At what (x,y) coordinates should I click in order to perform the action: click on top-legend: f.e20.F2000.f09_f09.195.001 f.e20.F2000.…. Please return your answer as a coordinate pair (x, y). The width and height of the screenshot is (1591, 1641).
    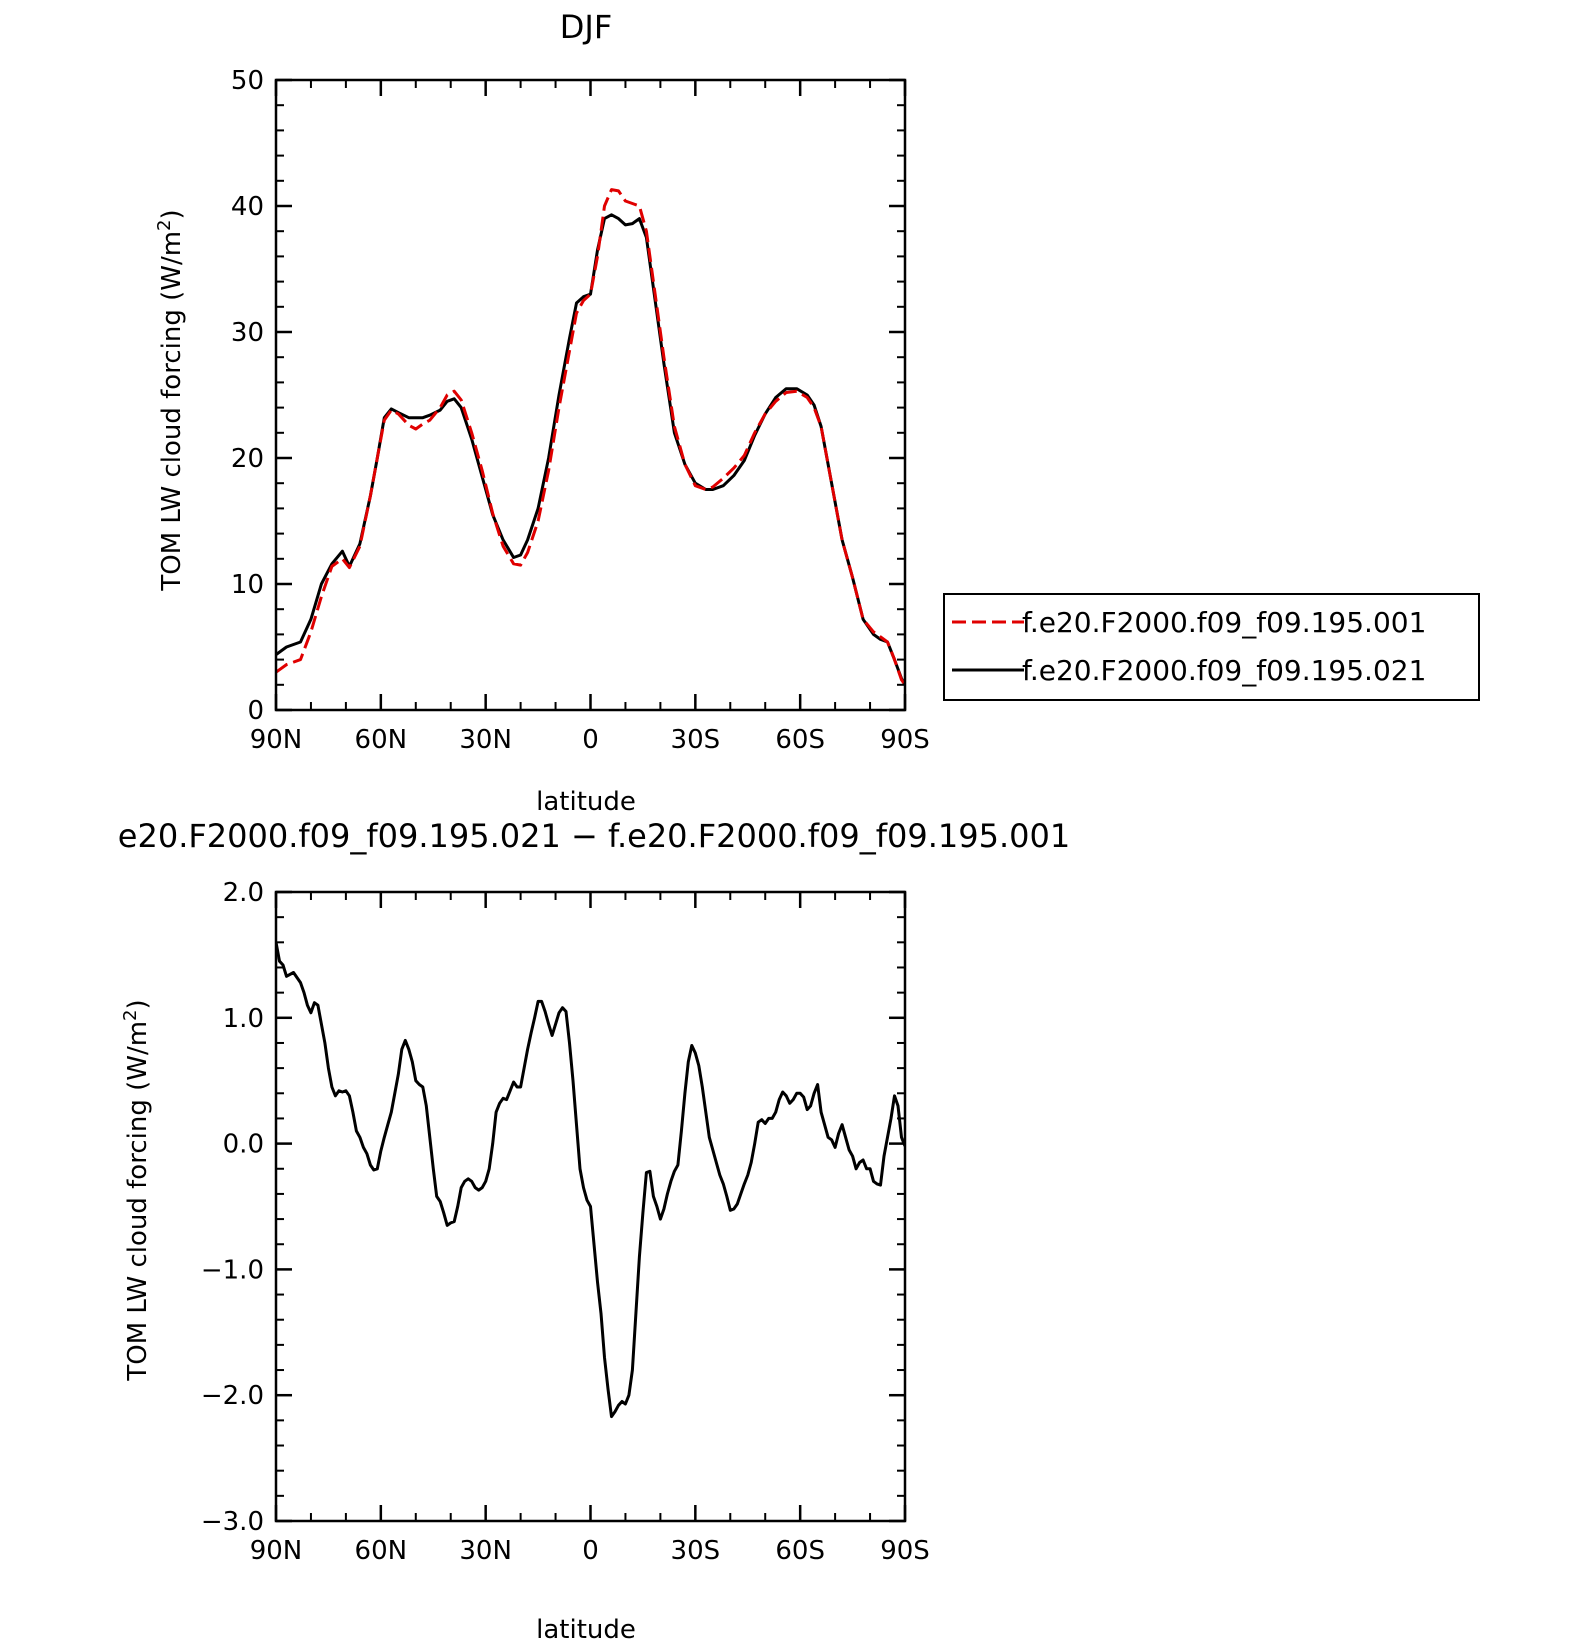
    Looking at the image, I should click on (1211, 647).